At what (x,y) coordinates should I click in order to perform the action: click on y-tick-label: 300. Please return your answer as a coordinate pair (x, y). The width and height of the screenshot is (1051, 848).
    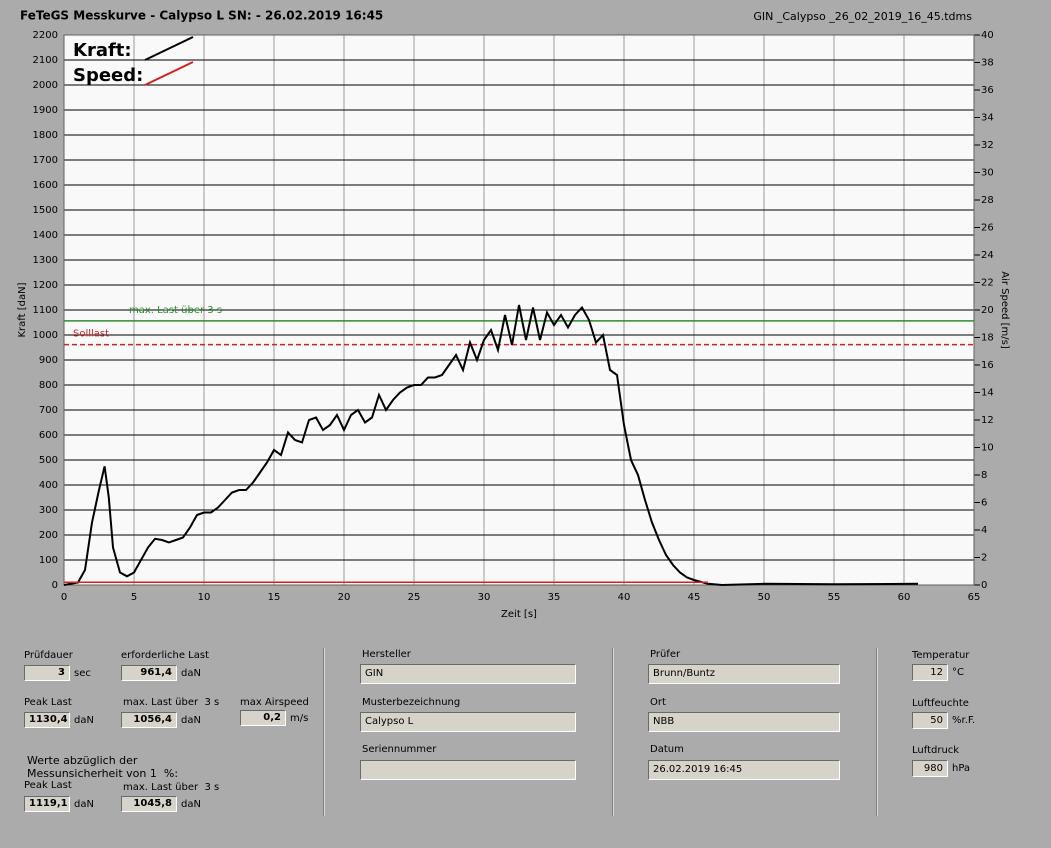
    Looking at the image, I should click on (48, 510).